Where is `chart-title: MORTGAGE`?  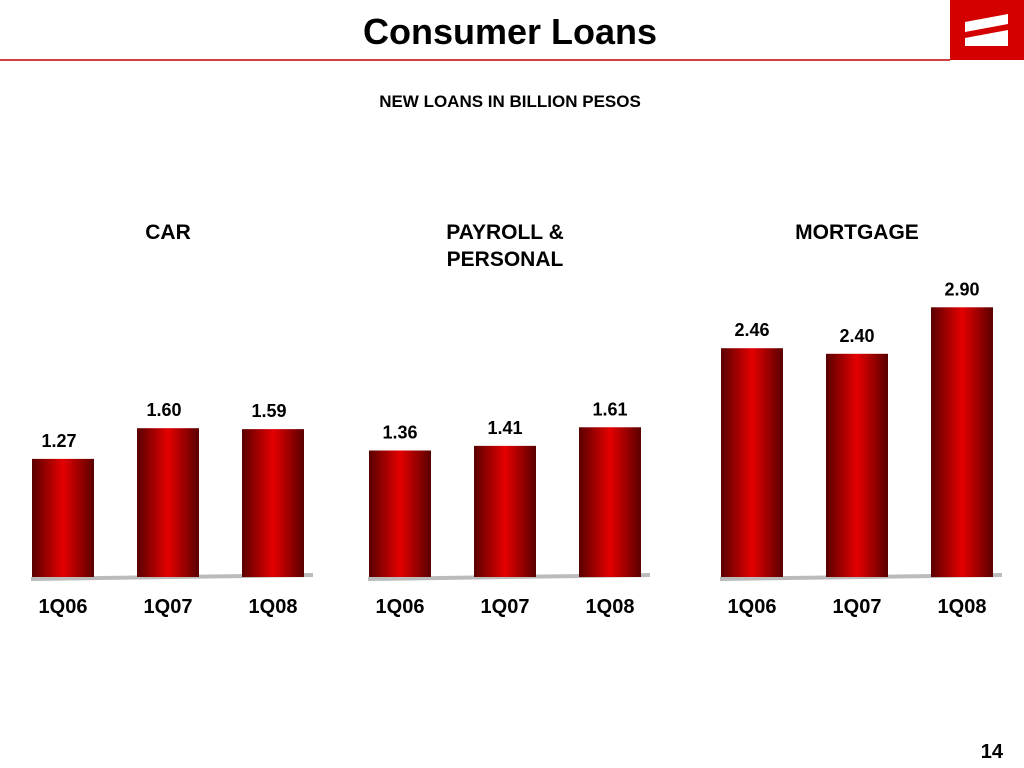 chart-title: MORTGAGE is located at coordinates (857, 232).